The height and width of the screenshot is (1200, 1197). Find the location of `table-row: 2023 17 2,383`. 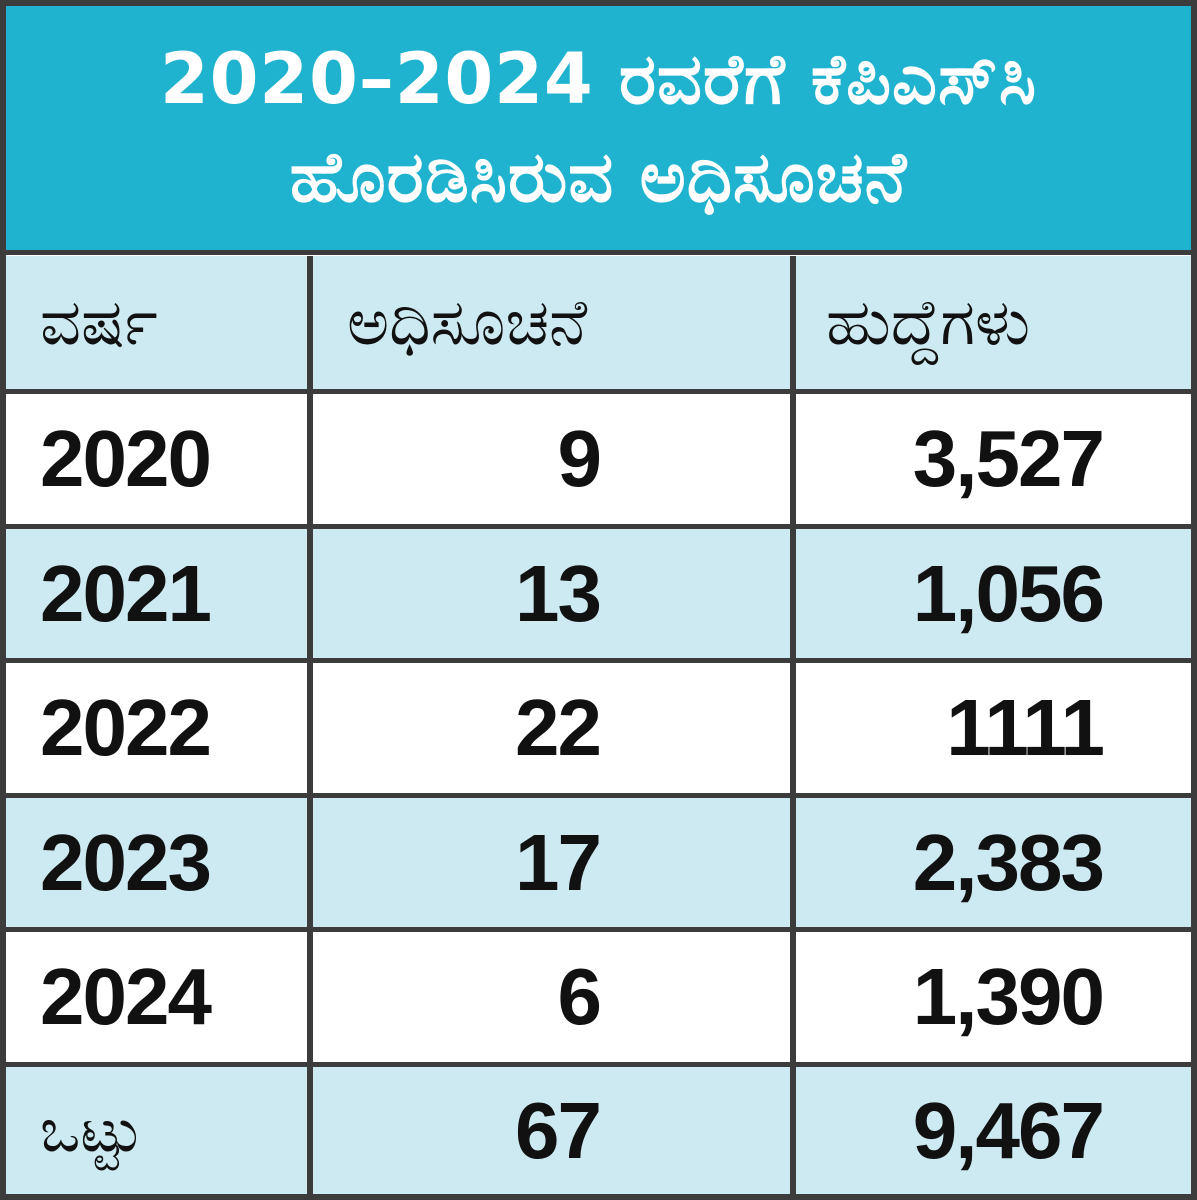

table-row: 2023 17 2,383 is located at coordinates (598, 862).